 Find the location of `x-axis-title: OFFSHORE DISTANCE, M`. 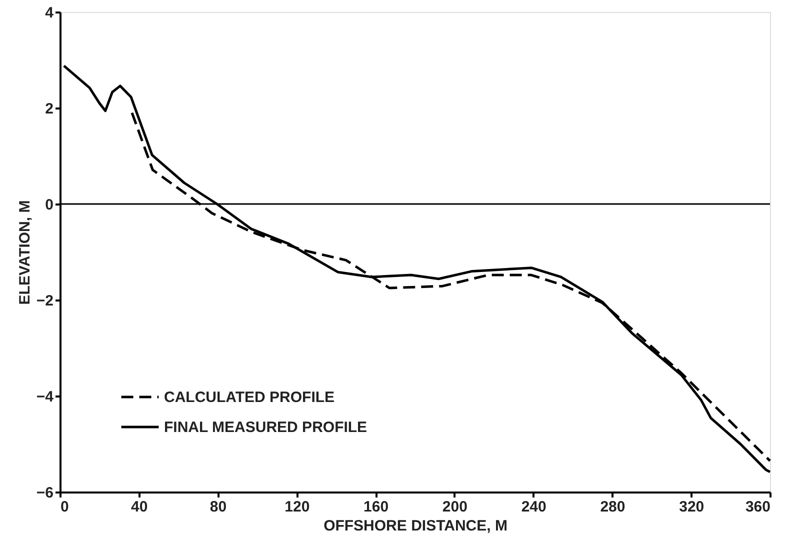

x-axis-title: OFFSHORE DISTANCE, M is located at coordinates (416, 526).